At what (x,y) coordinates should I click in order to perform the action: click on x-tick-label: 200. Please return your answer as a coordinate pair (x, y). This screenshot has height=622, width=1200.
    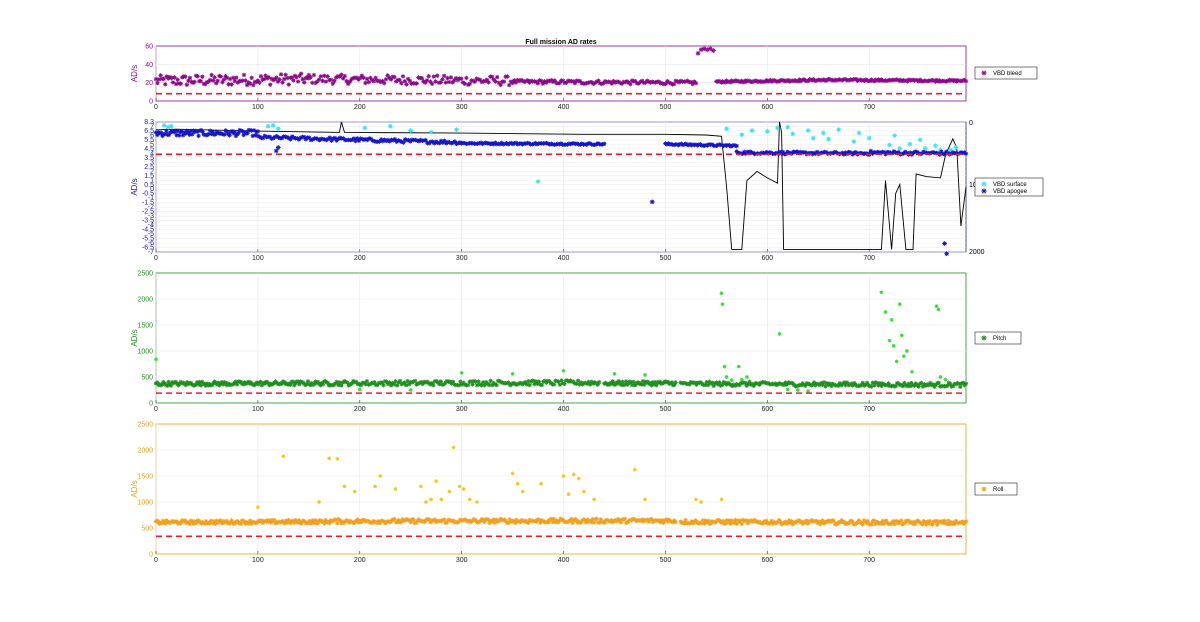
    Looking at the image, I should click on (360, 107).